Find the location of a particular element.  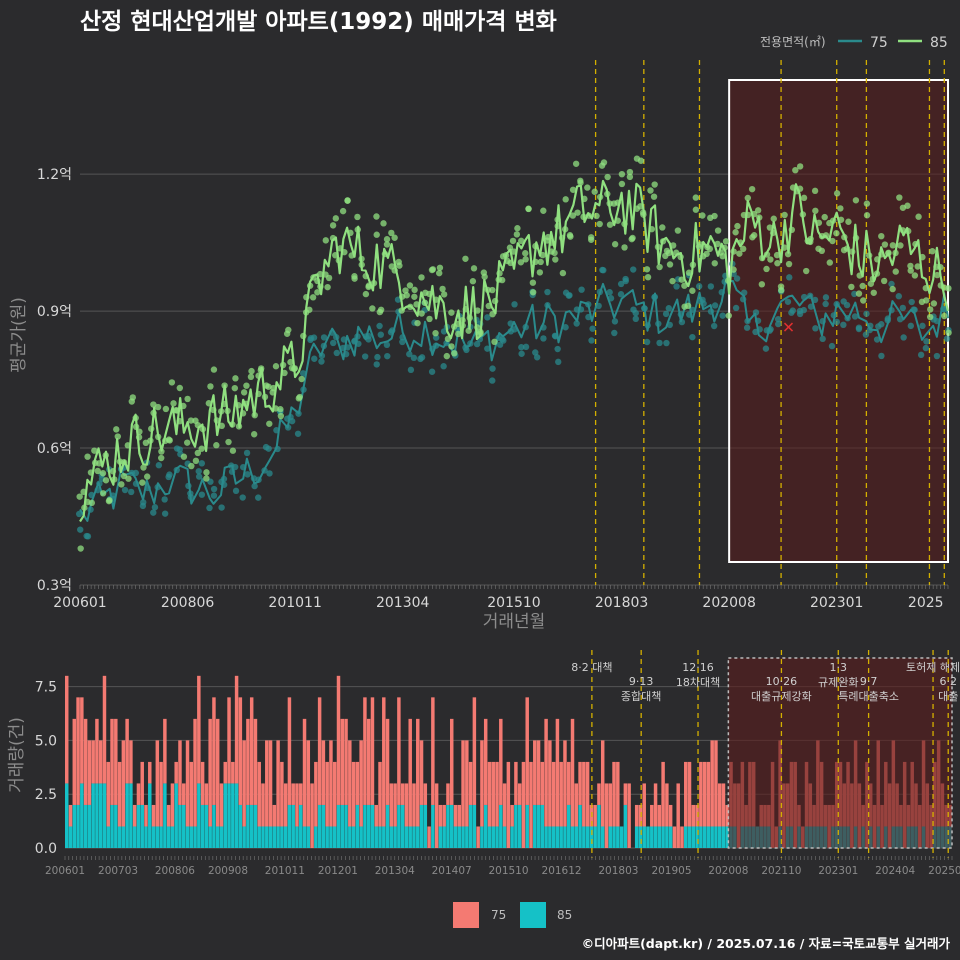

volume-x-tick-label: 201803 is located at coordinates (618, 871).